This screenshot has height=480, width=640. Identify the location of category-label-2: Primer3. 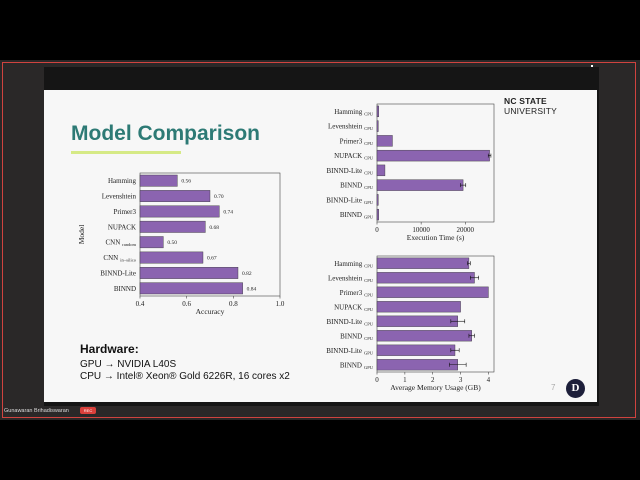
(124, 212).